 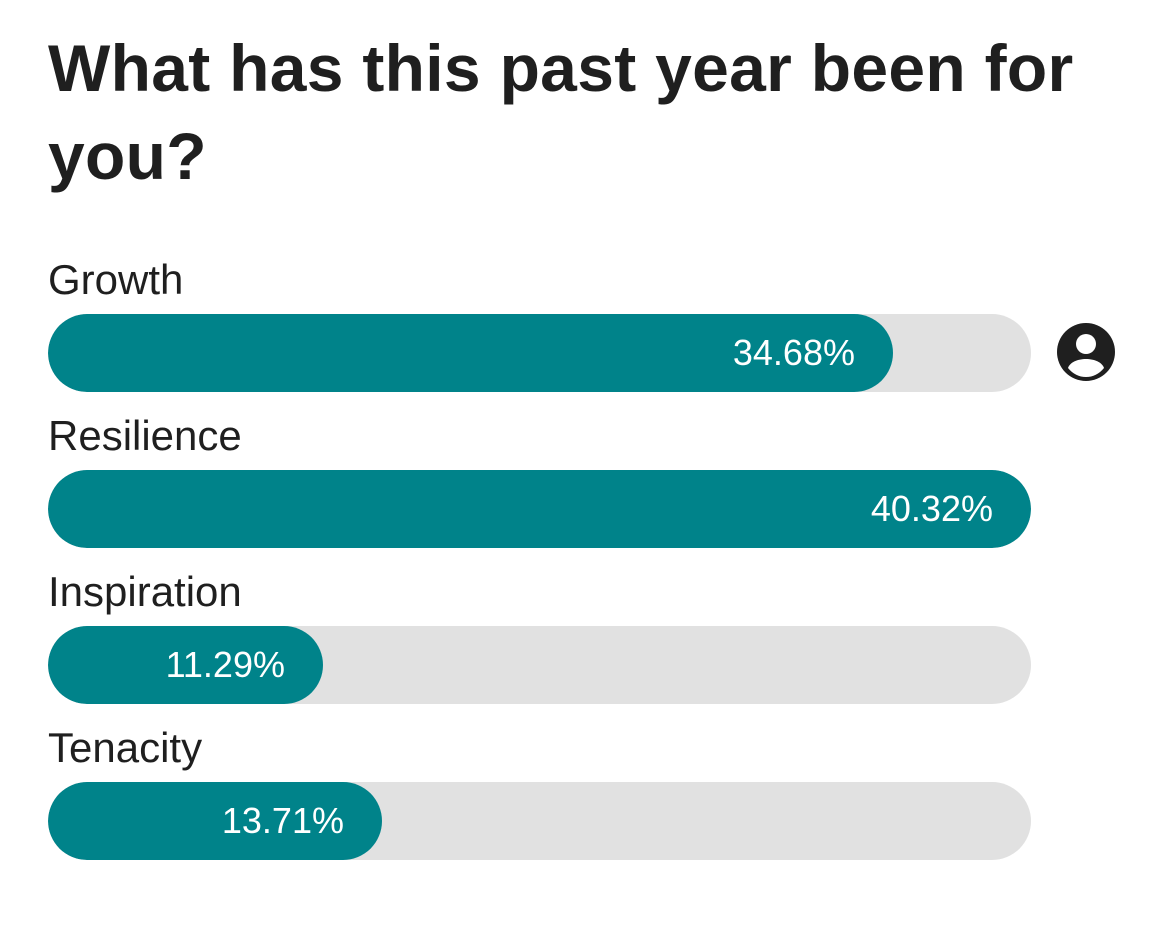 I want to click on option-percent: 13.71%, so click(x=282, y=820).